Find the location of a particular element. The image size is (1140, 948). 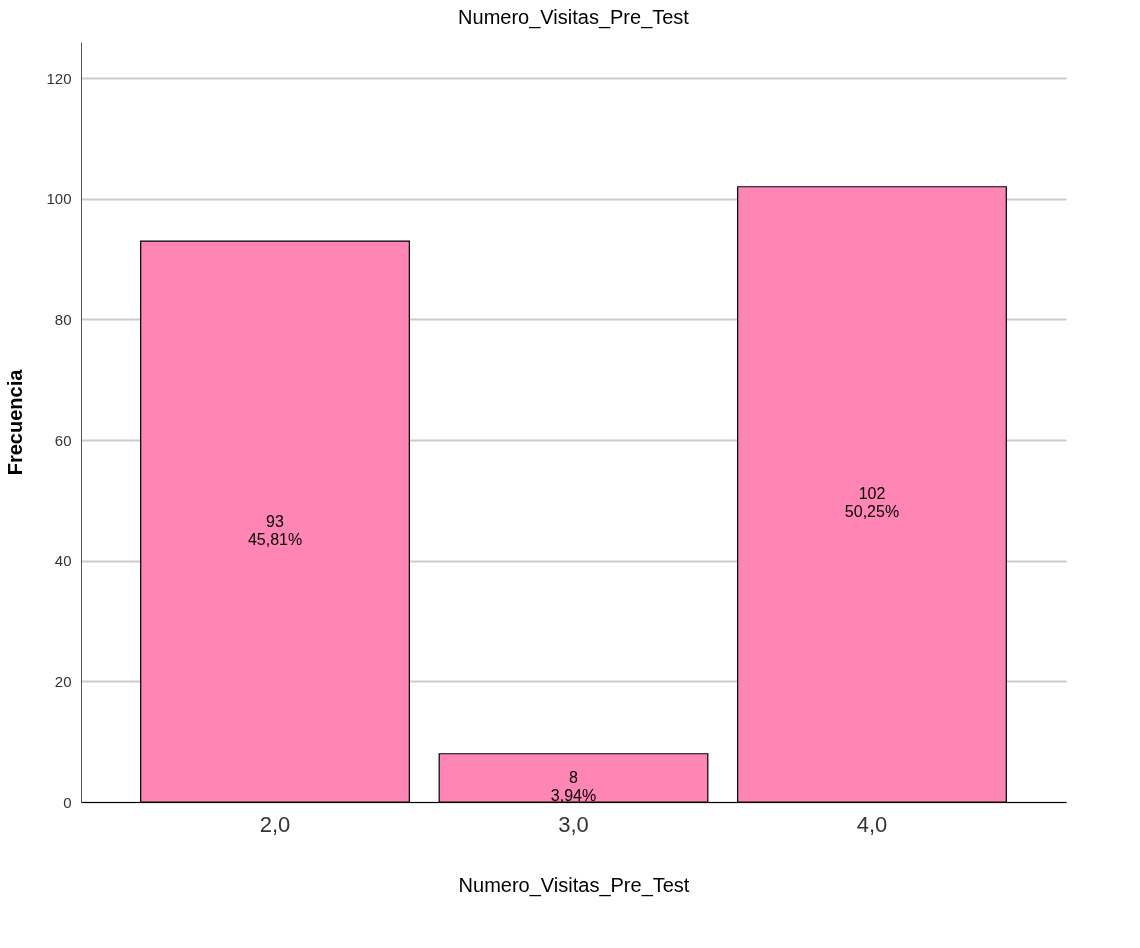

chart-title: Numero_Visitas_Pre_Test is located at coordinates (574, 17).